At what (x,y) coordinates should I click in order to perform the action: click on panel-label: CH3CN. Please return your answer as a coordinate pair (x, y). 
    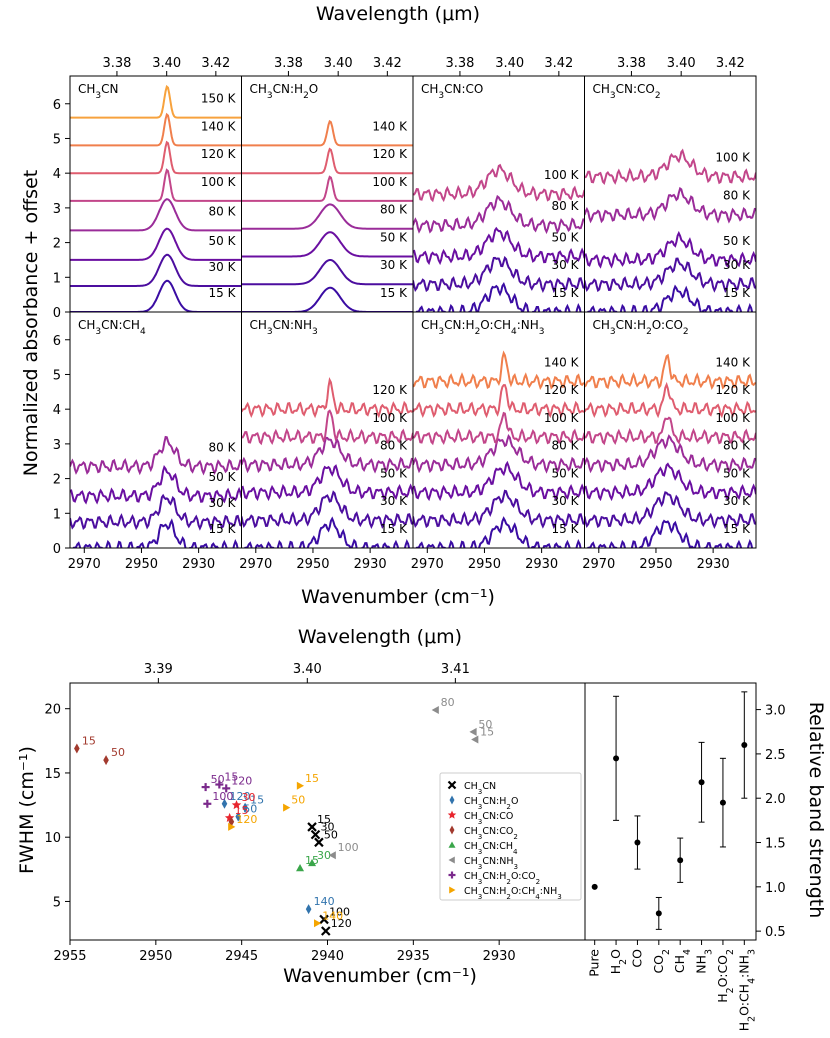
    Looking at the image, I should click on (98, 91).